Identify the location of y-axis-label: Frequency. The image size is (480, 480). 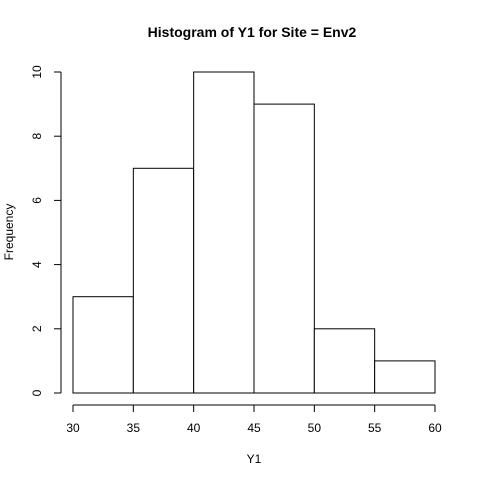
(9, 232).